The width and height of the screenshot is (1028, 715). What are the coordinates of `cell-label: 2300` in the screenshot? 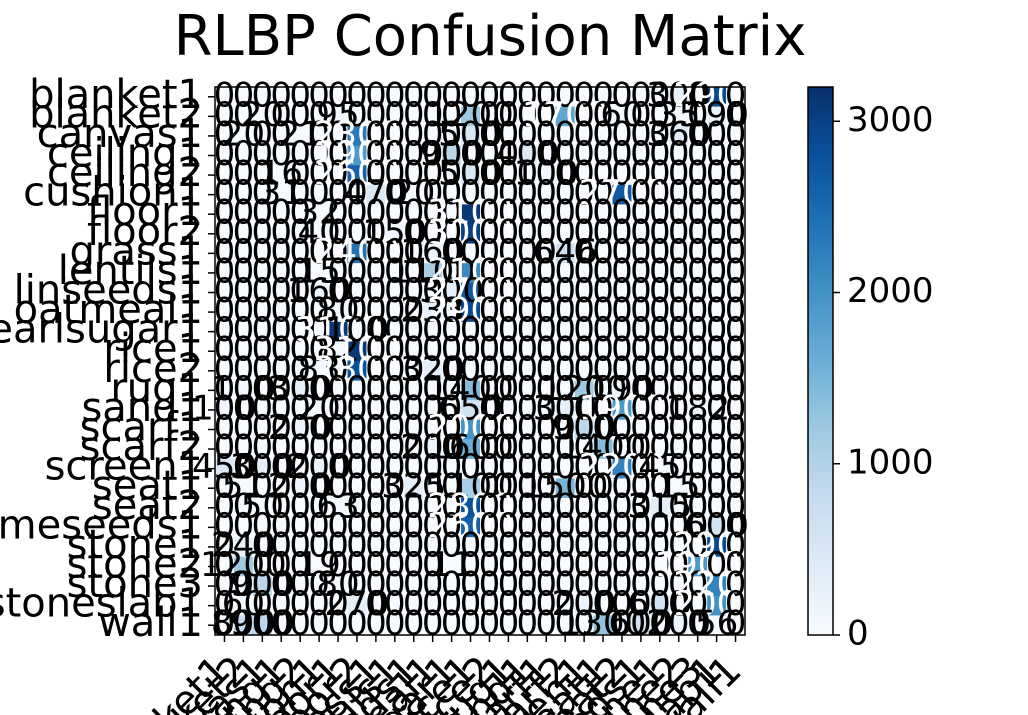 It's located at (357, 134).